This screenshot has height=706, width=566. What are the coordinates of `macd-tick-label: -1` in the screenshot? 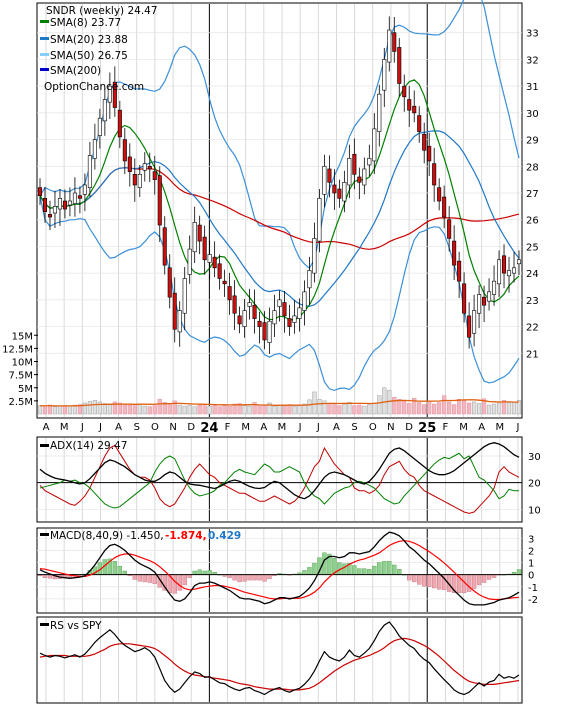 It's located at (533, 588).